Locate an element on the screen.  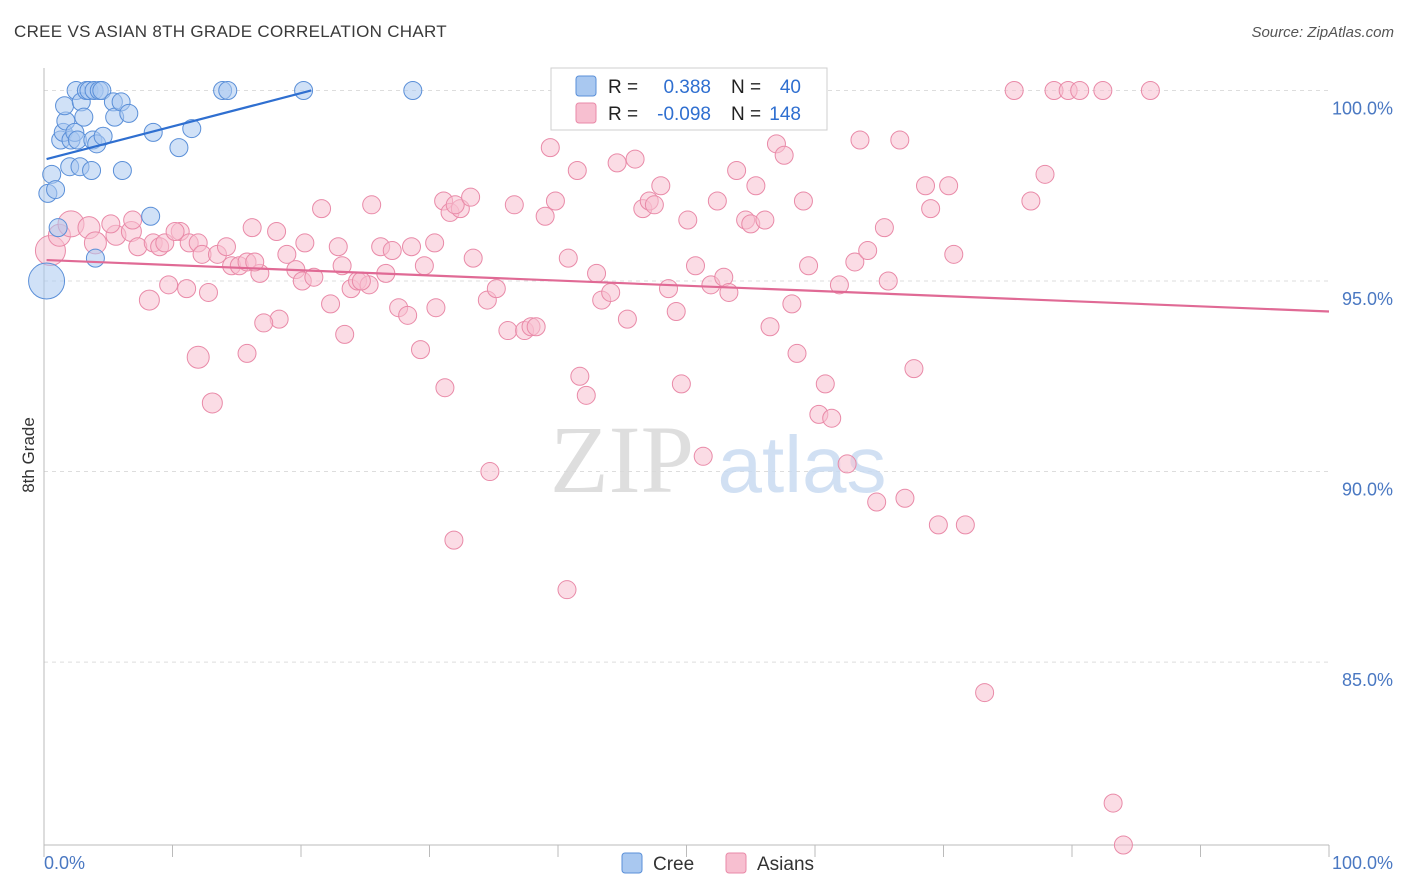
x-tick-label-1: 100.0% is located at coordinates (1362, 863).